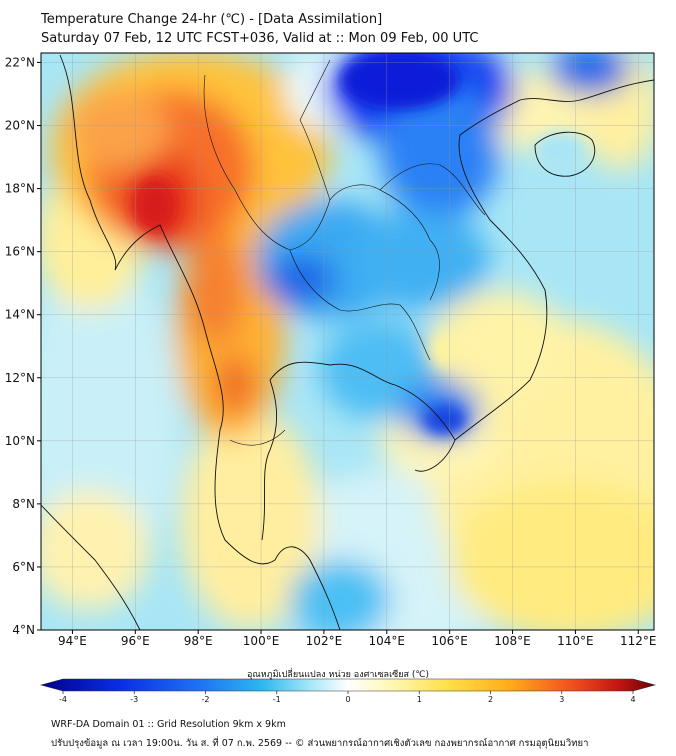 This screenshot has height=756, width=676. What do you see at coordinates (512, 641) in the screenshot?
I see `x-tick-label: 108°E` at bounding box center [512, 641].